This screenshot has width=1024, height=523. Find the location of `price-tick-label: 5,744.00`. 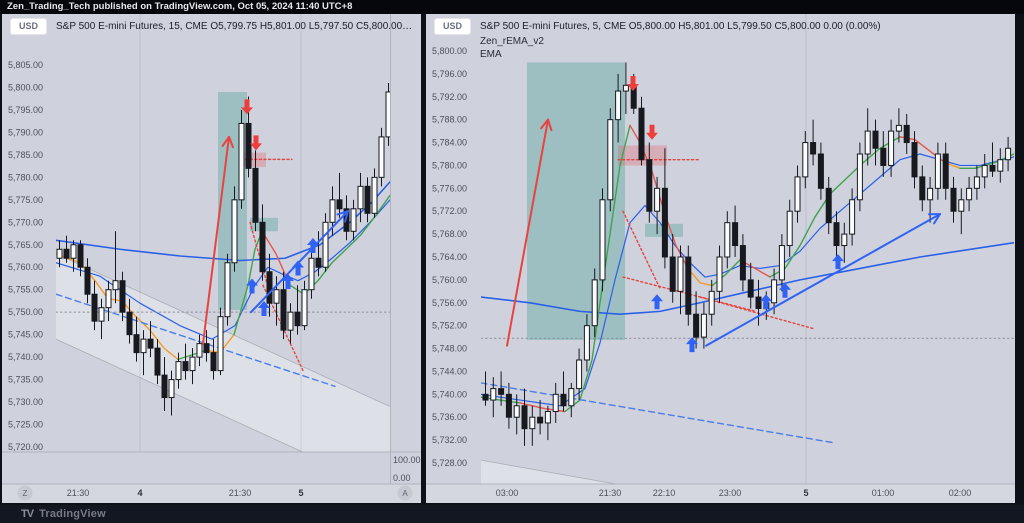

price-tick-label: 5,744.00 is located at coordinates (449, 371).